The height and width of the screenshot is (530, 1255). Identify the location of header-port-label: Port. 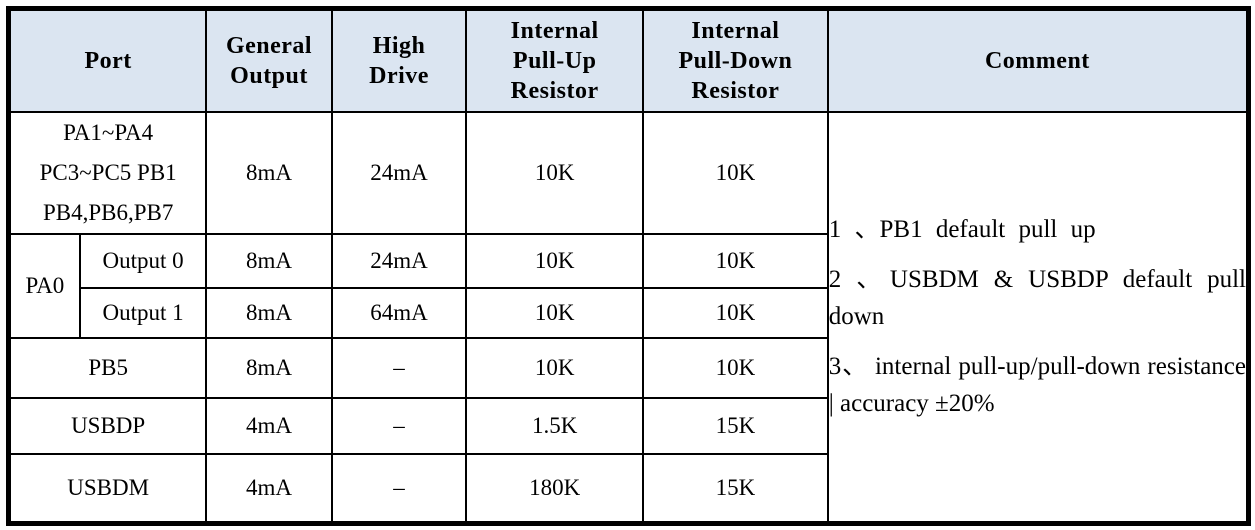
(108, 60).